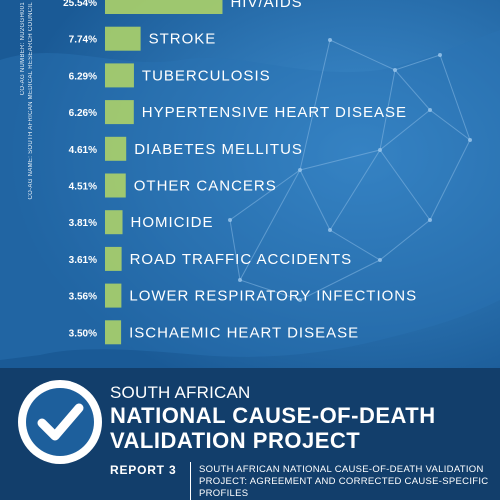 The image size is (500, 500). I want to click on bar-category-label: HOMICIDE, so click(172, 222).